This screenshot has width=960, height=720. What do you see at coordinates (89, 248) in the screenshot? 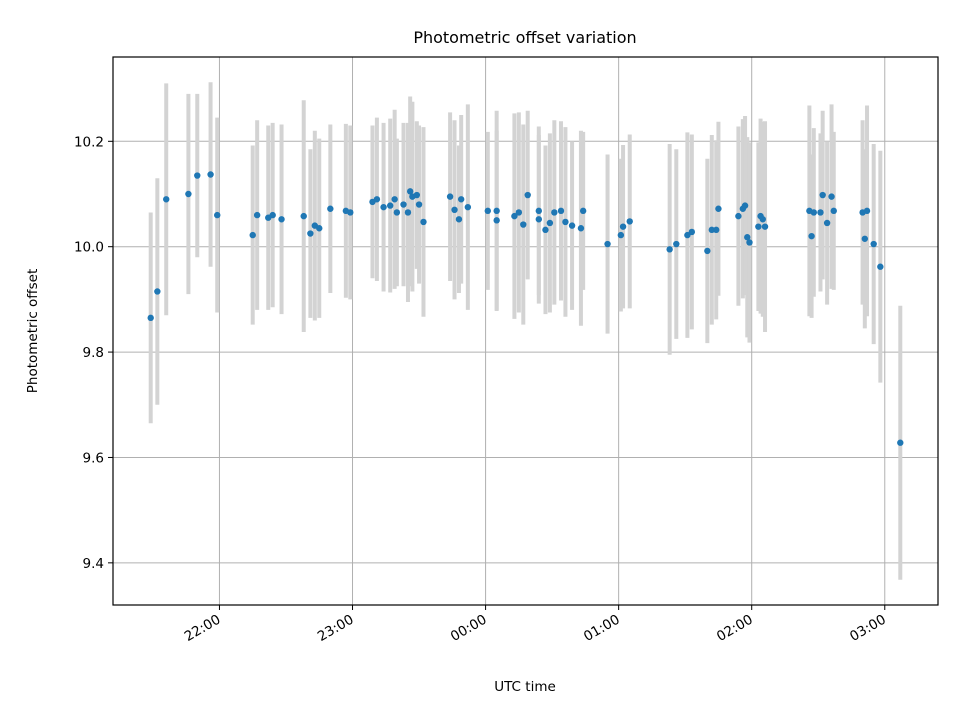
I see `y-tick-label: 10.0` at bounding box center [89, 248].